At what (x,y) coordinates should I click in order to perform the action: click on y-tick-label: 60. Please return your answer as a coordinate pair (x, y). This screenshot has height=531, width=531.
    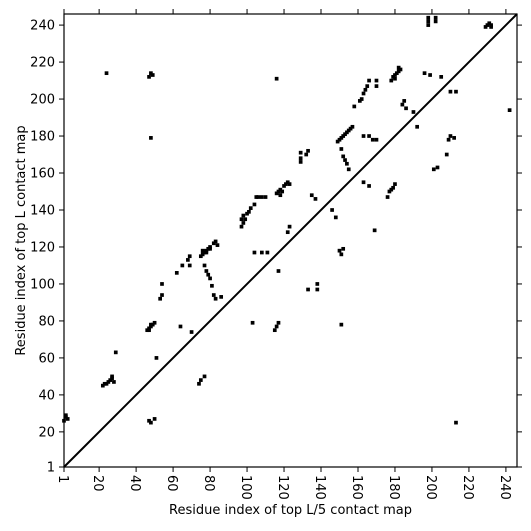
    Looking at the image, I should click on (46, 358).